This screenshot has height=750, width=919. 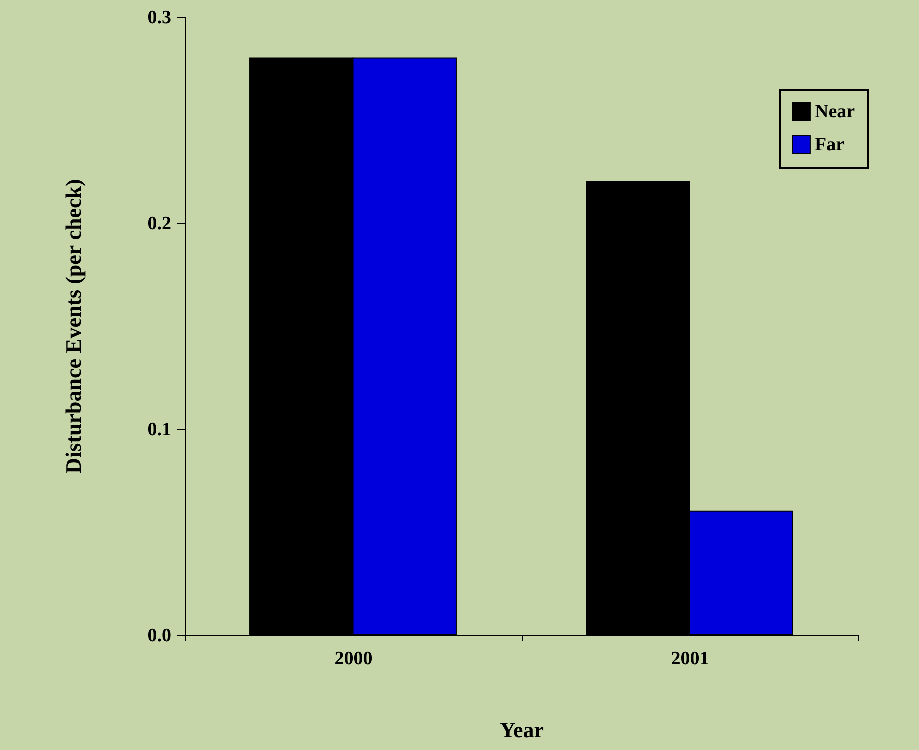 What do you see at coordinates (830, 145) in the screenshot?
I see `legend-label: Far` at bounding box center [830, 145].